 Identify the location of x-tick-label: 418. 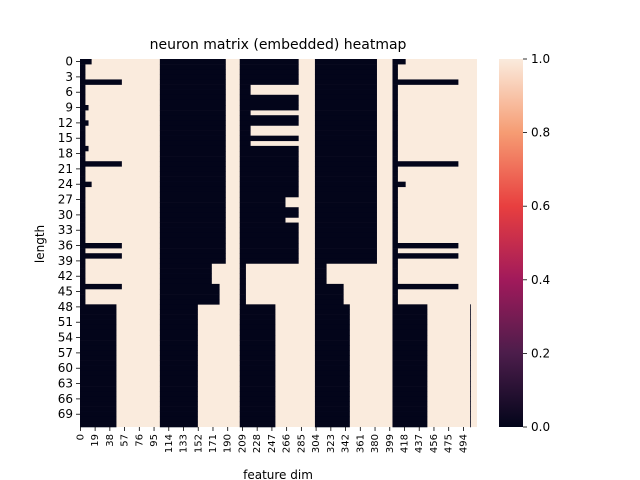
(405, 443).